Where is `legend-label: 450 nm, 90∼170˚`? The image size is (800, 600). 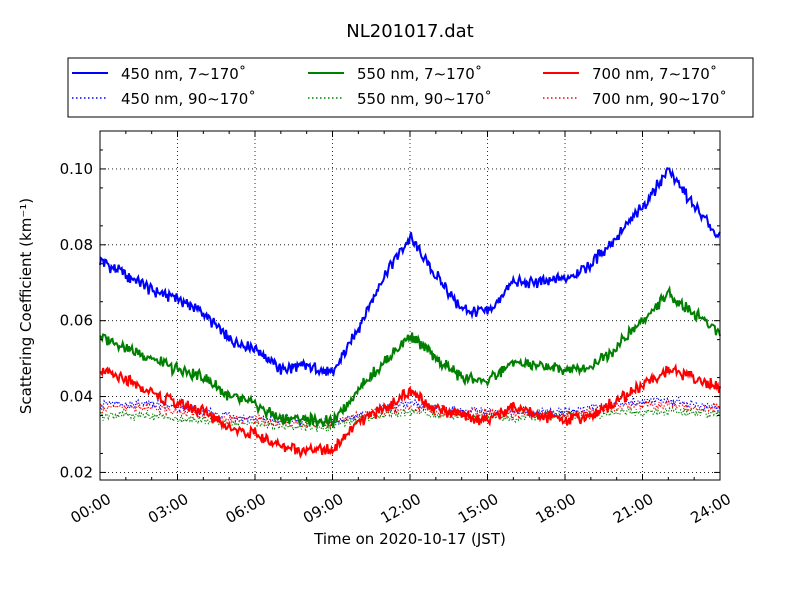
legend-label: 450 nm, 90∼170˚ is located at coordinates (188, 99).